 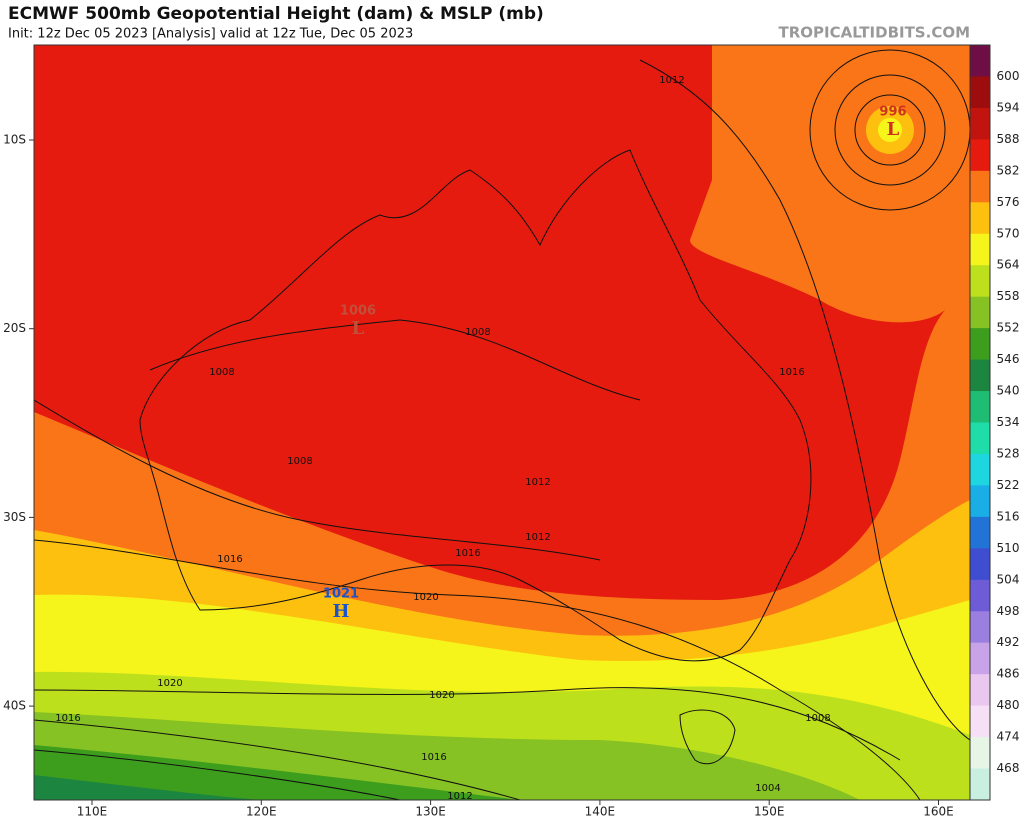 What do you see at coordinates (1008, 359) in the screenshot?
I see `colorbar-label: 546` at bounding box center [1008, 359].